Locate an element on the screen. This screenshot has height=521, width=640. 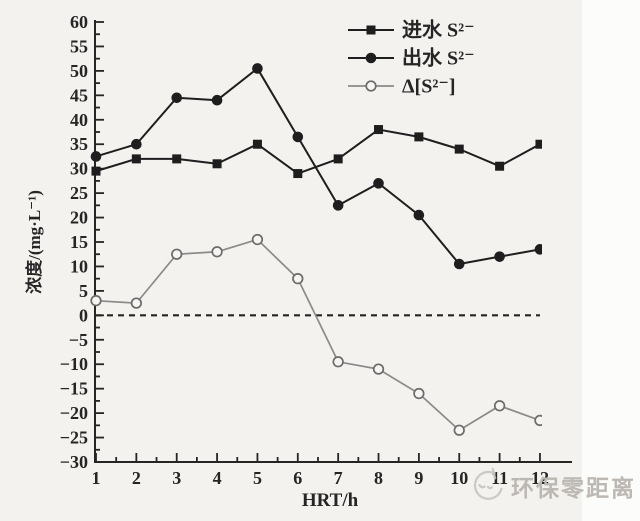
x-tick-label: 3 is located at coordinates (176, 478).